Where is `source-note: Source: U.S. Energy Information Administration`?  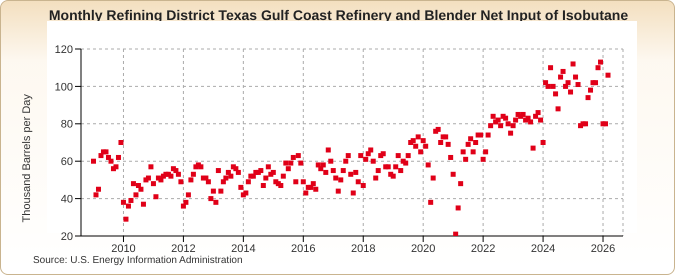 source-note: Source: U.S. Energy Information Administration is located at coordinates (138, 260).